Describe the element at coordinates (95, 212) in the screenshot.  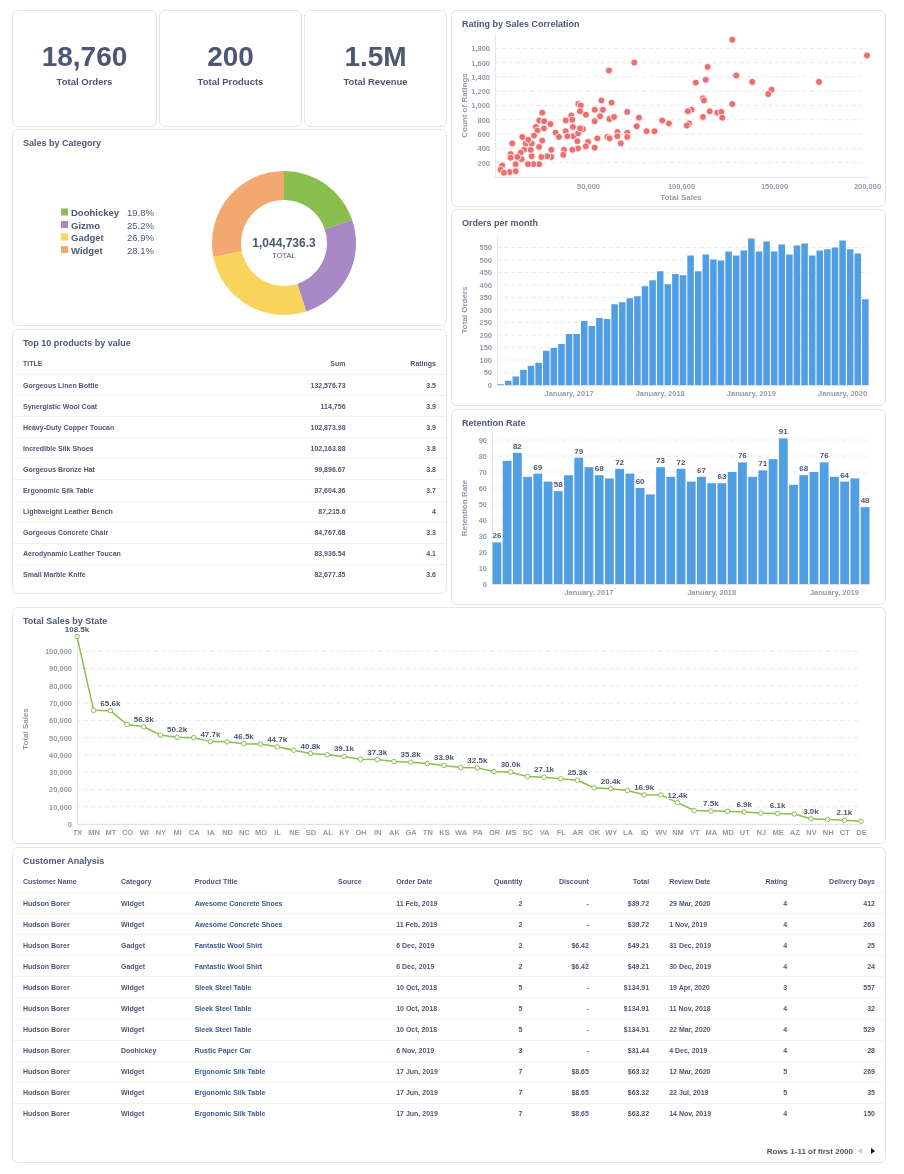
I see `legend-label: Doohickey` at that location.